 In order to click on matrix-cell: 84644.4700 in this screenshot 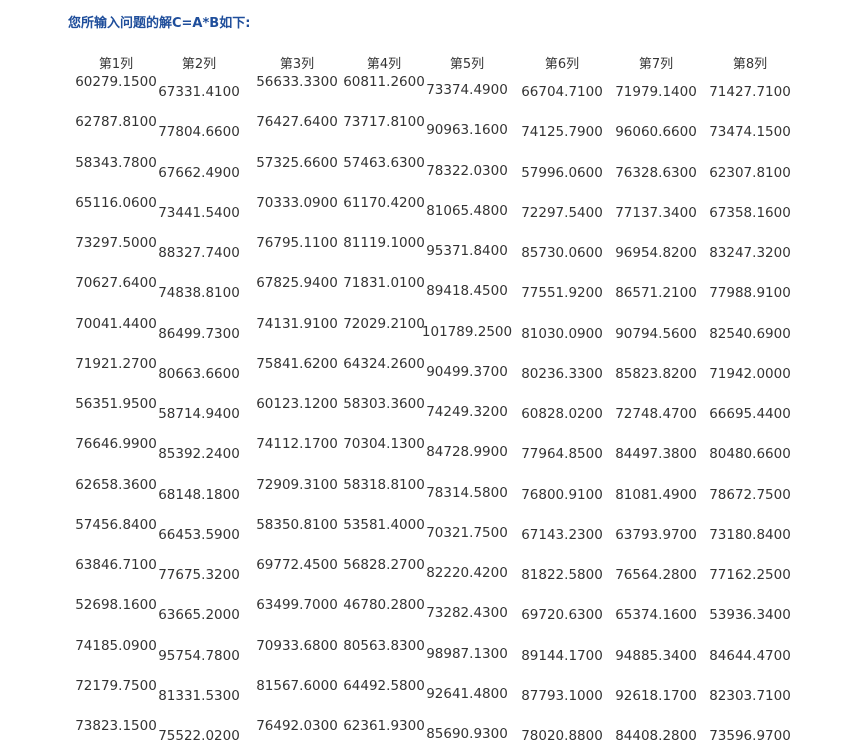, I will do `click(750, 655)`.